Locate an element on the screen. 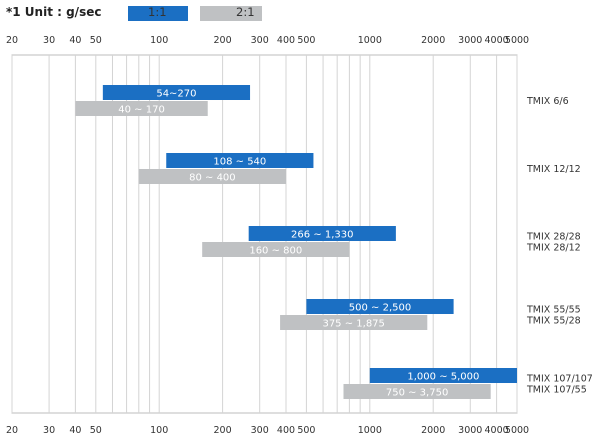  x-tick-label-bottom: 20 is located at coordinates (12, 430).